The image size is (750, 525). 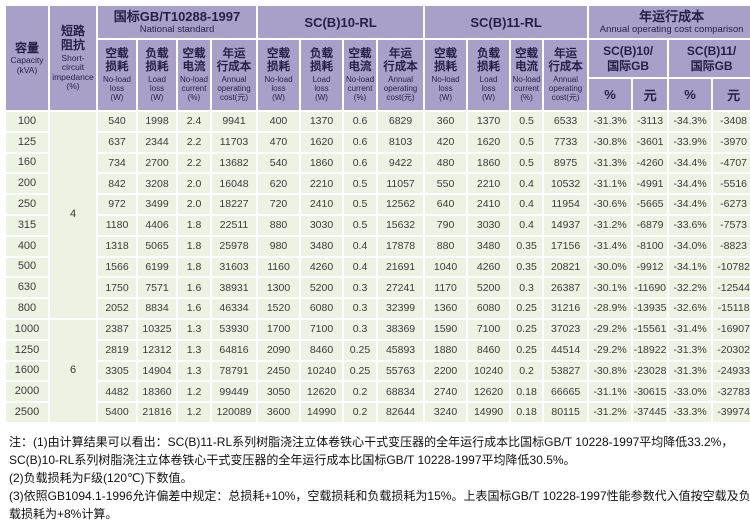 I want to click on data-cell: 880, so click(x=279, y=225).